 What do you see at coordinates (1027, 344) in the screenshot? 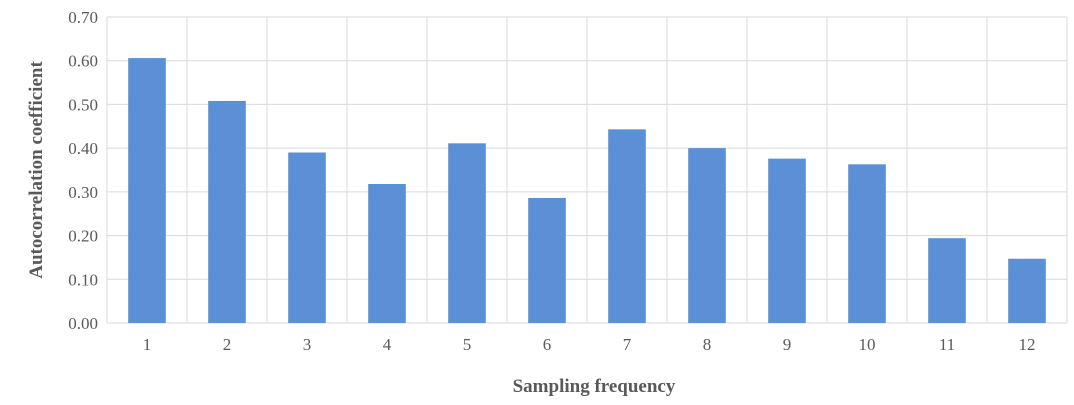
I see `x-tick-label: 12` at bounding box center [1027, 344].